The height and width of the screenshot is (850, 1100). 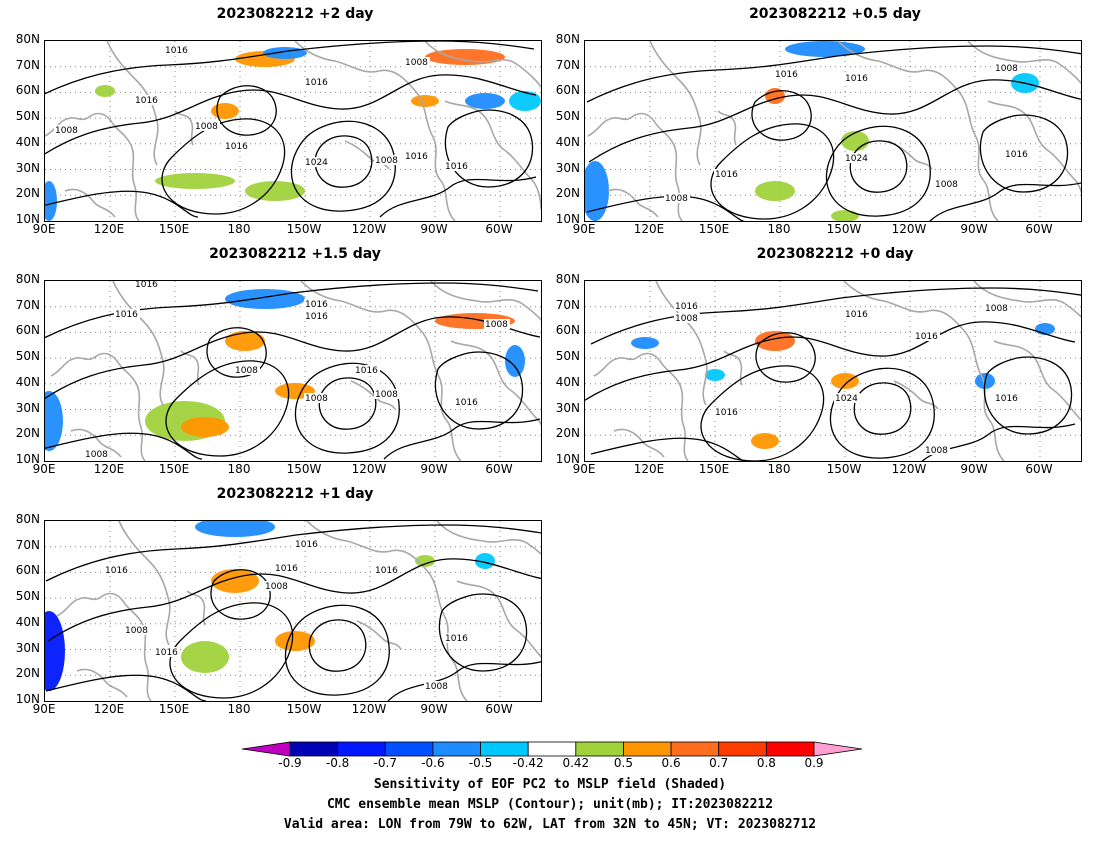 What do you see at coordinates (44, 229) in the screenshot?
I see `lon-tick-label: 90E` at bounding box center [44, 229].